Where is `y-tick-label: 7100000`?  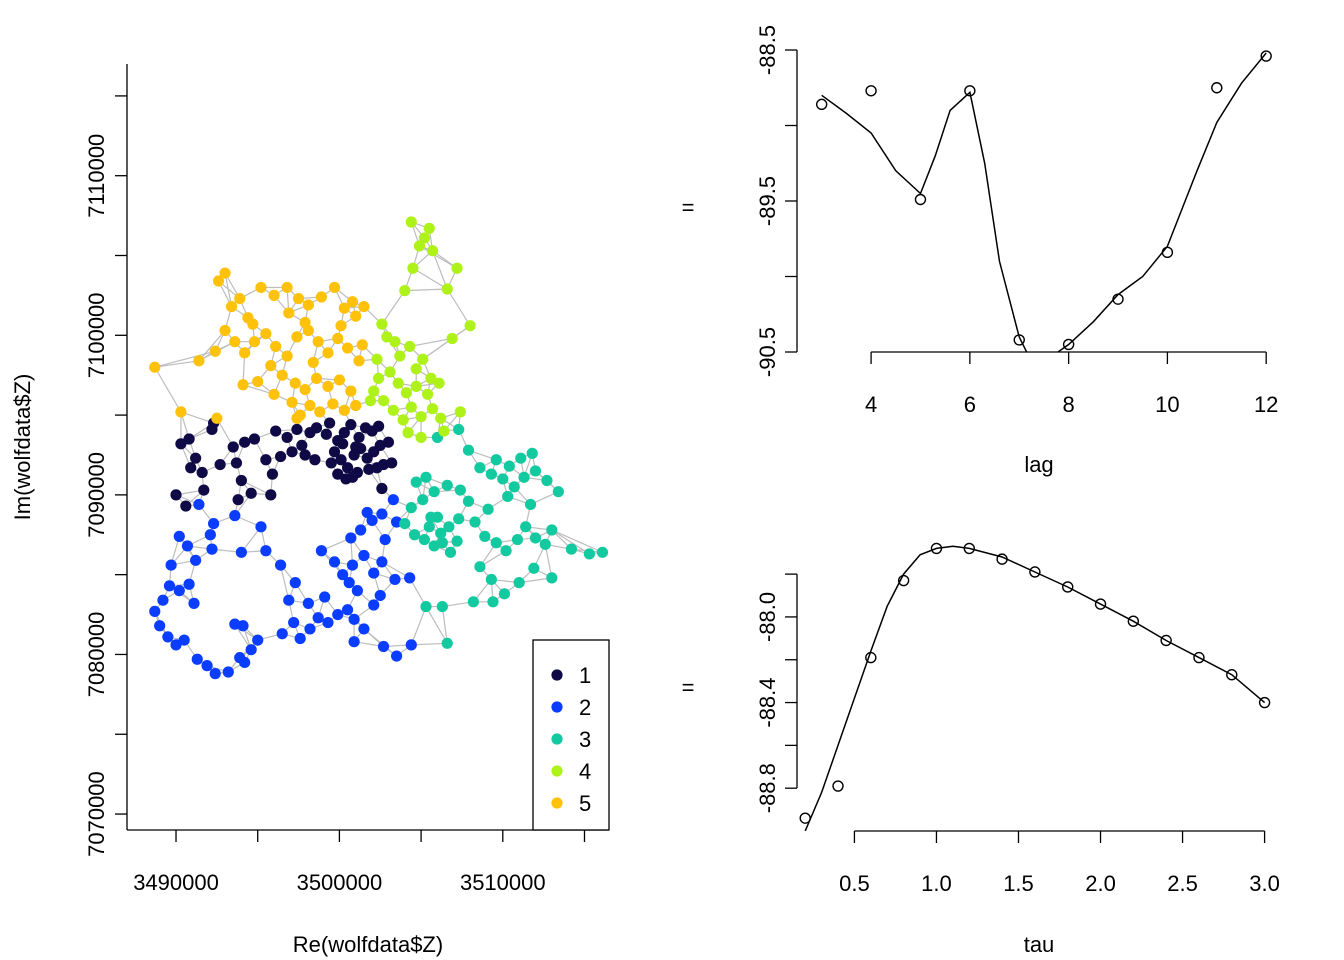
y-tick-label: 7100000 is located at coordinates (96, 335).